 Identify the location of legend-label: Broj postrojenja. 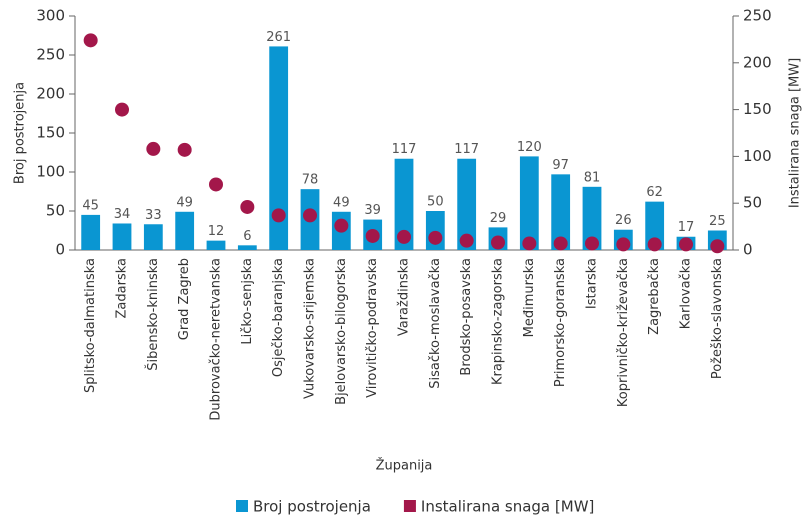
(312, 507).